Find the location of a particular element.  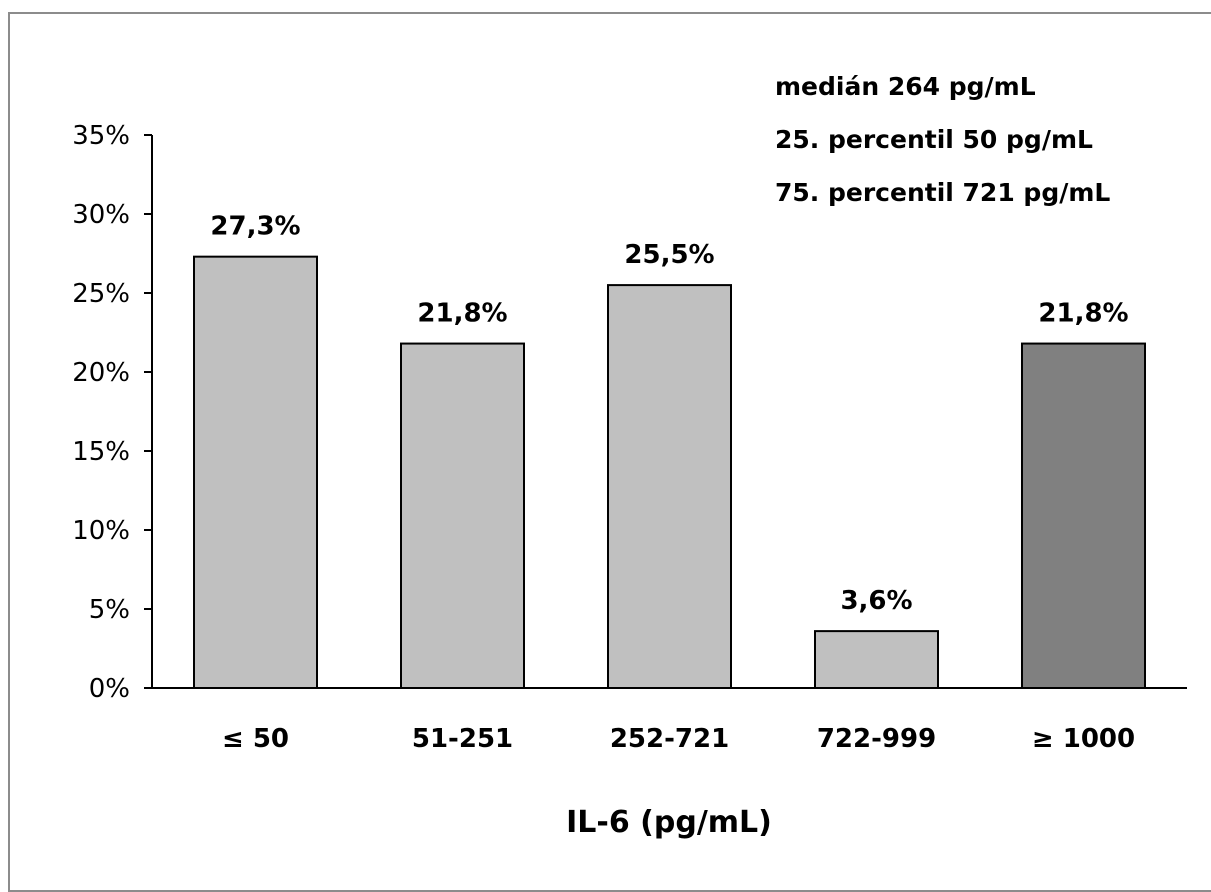

bar-data-label: 3,6% is located at coordinates (876, 601).